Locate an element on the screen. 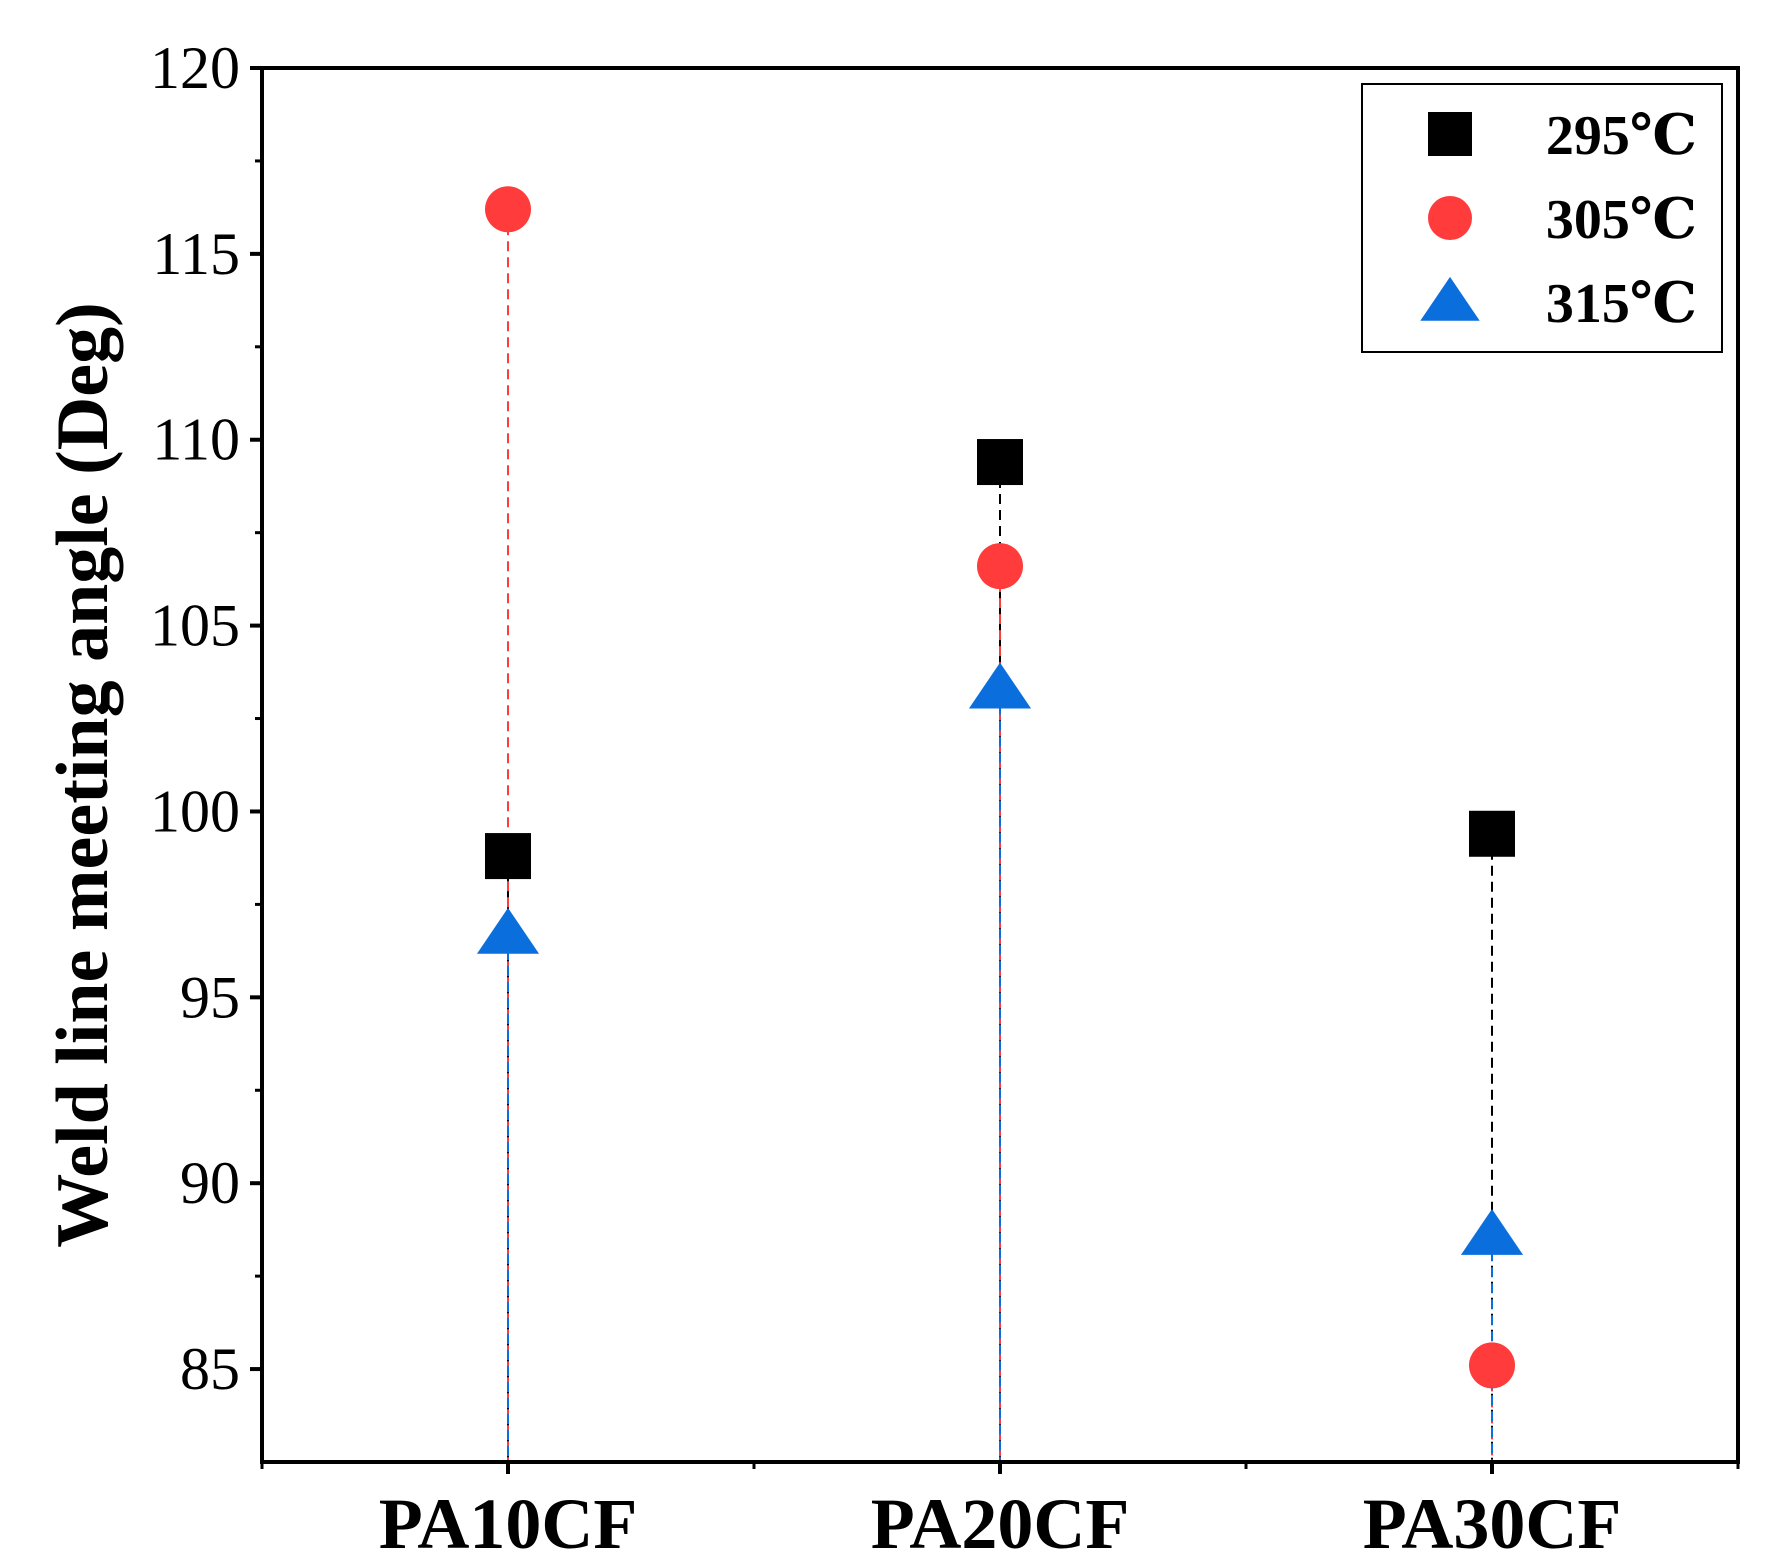 The width and height of the screenshot is (1774, 1560). y-tick-label: 120 is located at coordinates (195, 68).